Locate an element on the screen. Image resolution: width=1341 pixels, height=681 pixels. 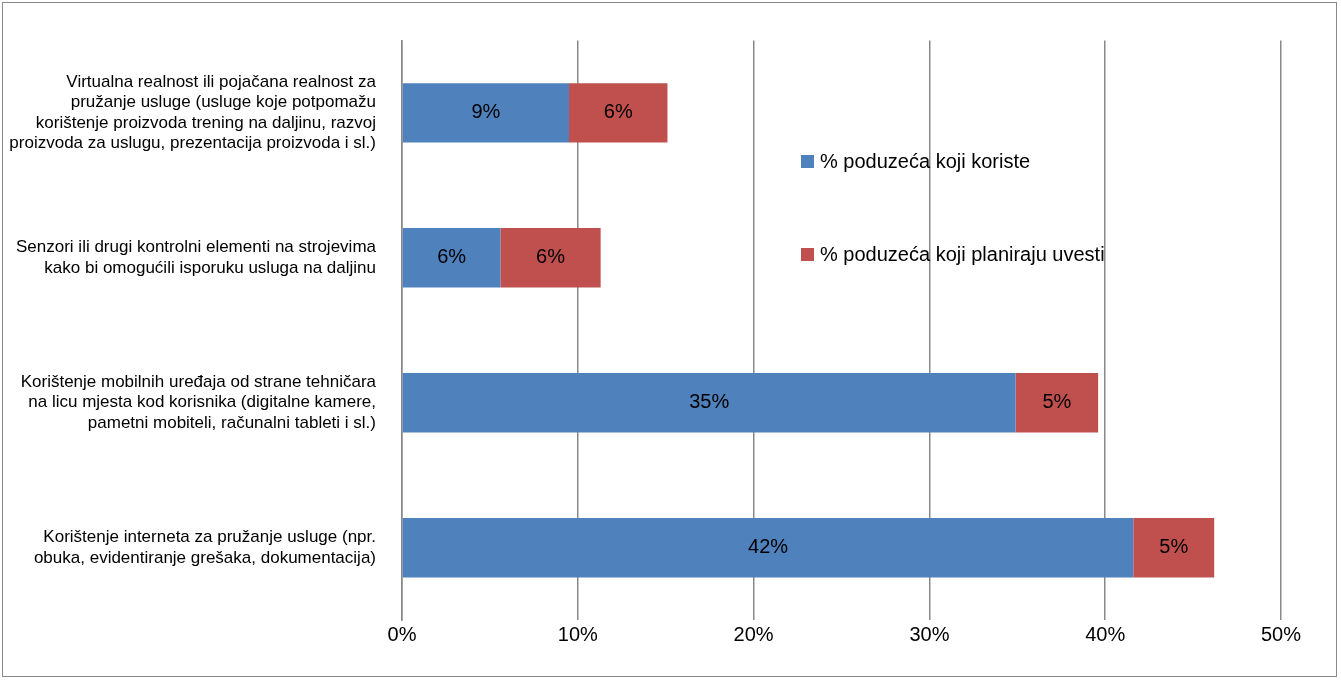
x-tick-label: 20% is located at coordinates (753, 633).